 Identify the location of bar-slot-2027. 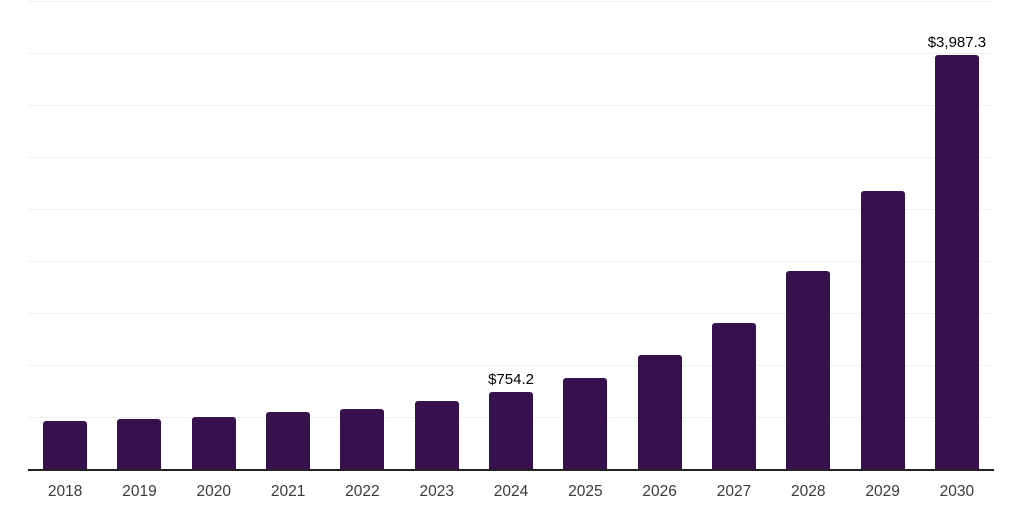
(734, 236).